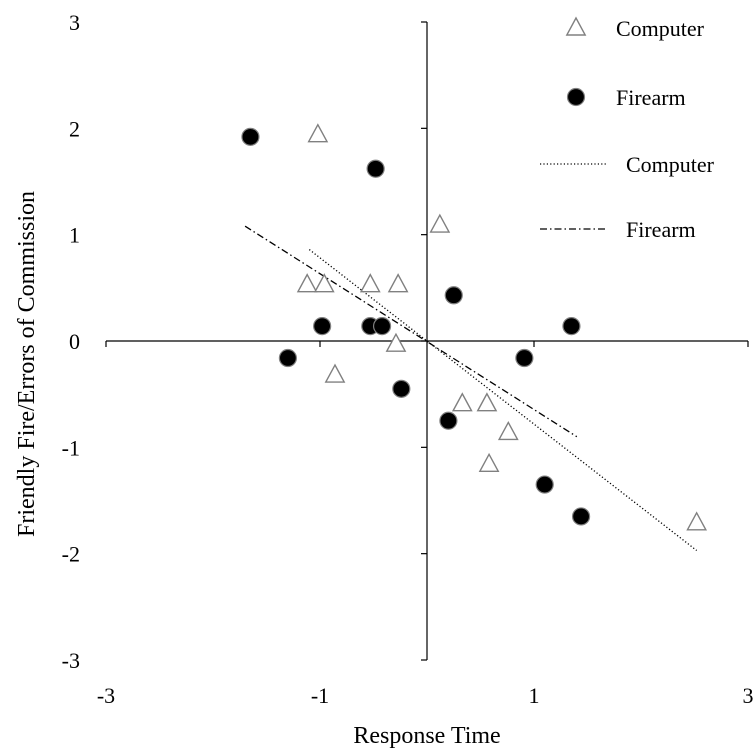 The height and width of the screenshot is (753, 756). Describe the element at coordinates (71, 660) in the screenshot. I see `y-tick-label: -3` at that location.